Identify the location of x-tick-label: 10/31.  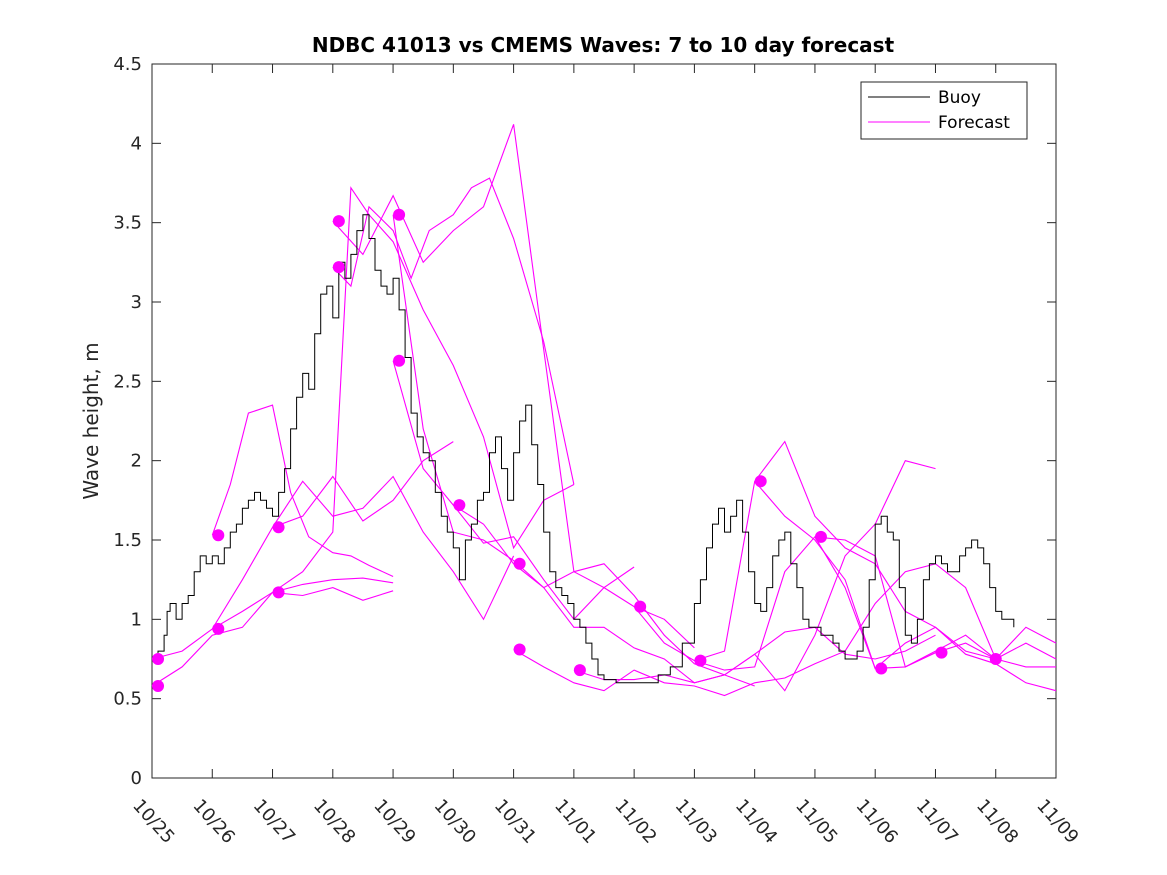
(515, 821).